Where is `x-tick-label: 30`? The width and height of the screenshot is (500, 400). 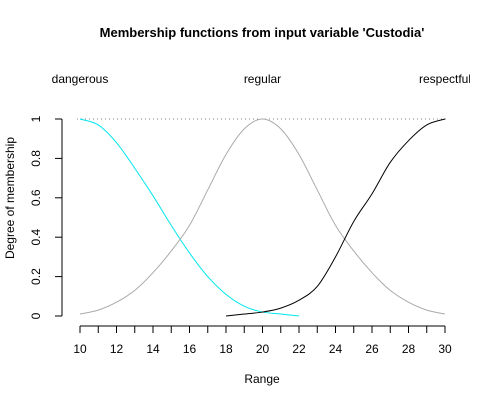
x-tick-label: 30 is located at coordinates (445, 349).